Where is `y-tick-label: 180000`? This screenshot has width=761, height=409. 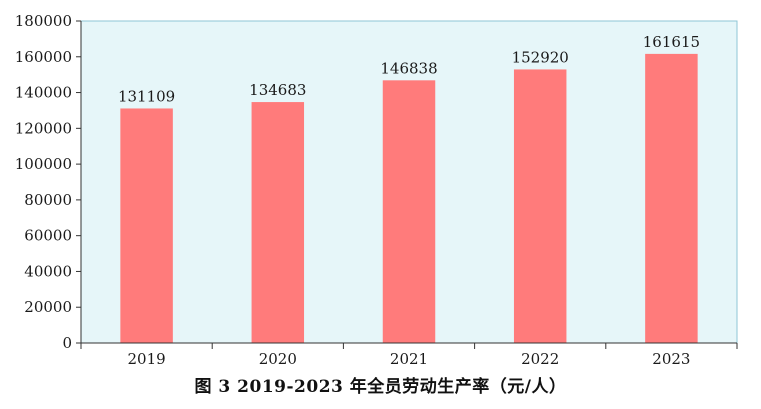
y-tick-label: 180000 is located at coordinates (43, 21).